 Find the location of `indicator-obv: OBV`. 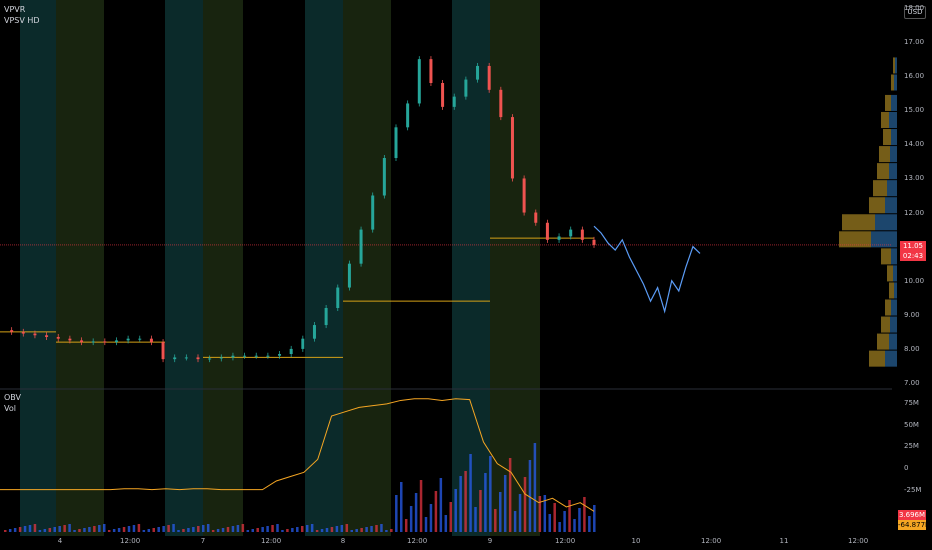

indicator-obv: OBV is located at coordinates (13, 397).